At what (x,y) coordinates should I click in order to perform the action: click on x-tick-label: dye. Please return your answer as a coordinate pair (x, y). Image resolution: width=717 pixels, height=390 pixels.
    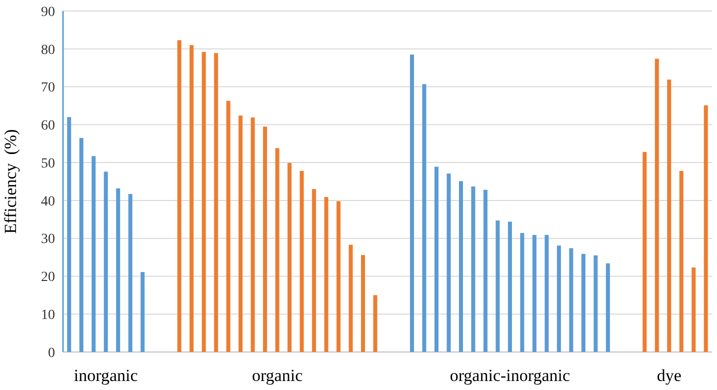
    Looking at the image, I should click on (669, 375).